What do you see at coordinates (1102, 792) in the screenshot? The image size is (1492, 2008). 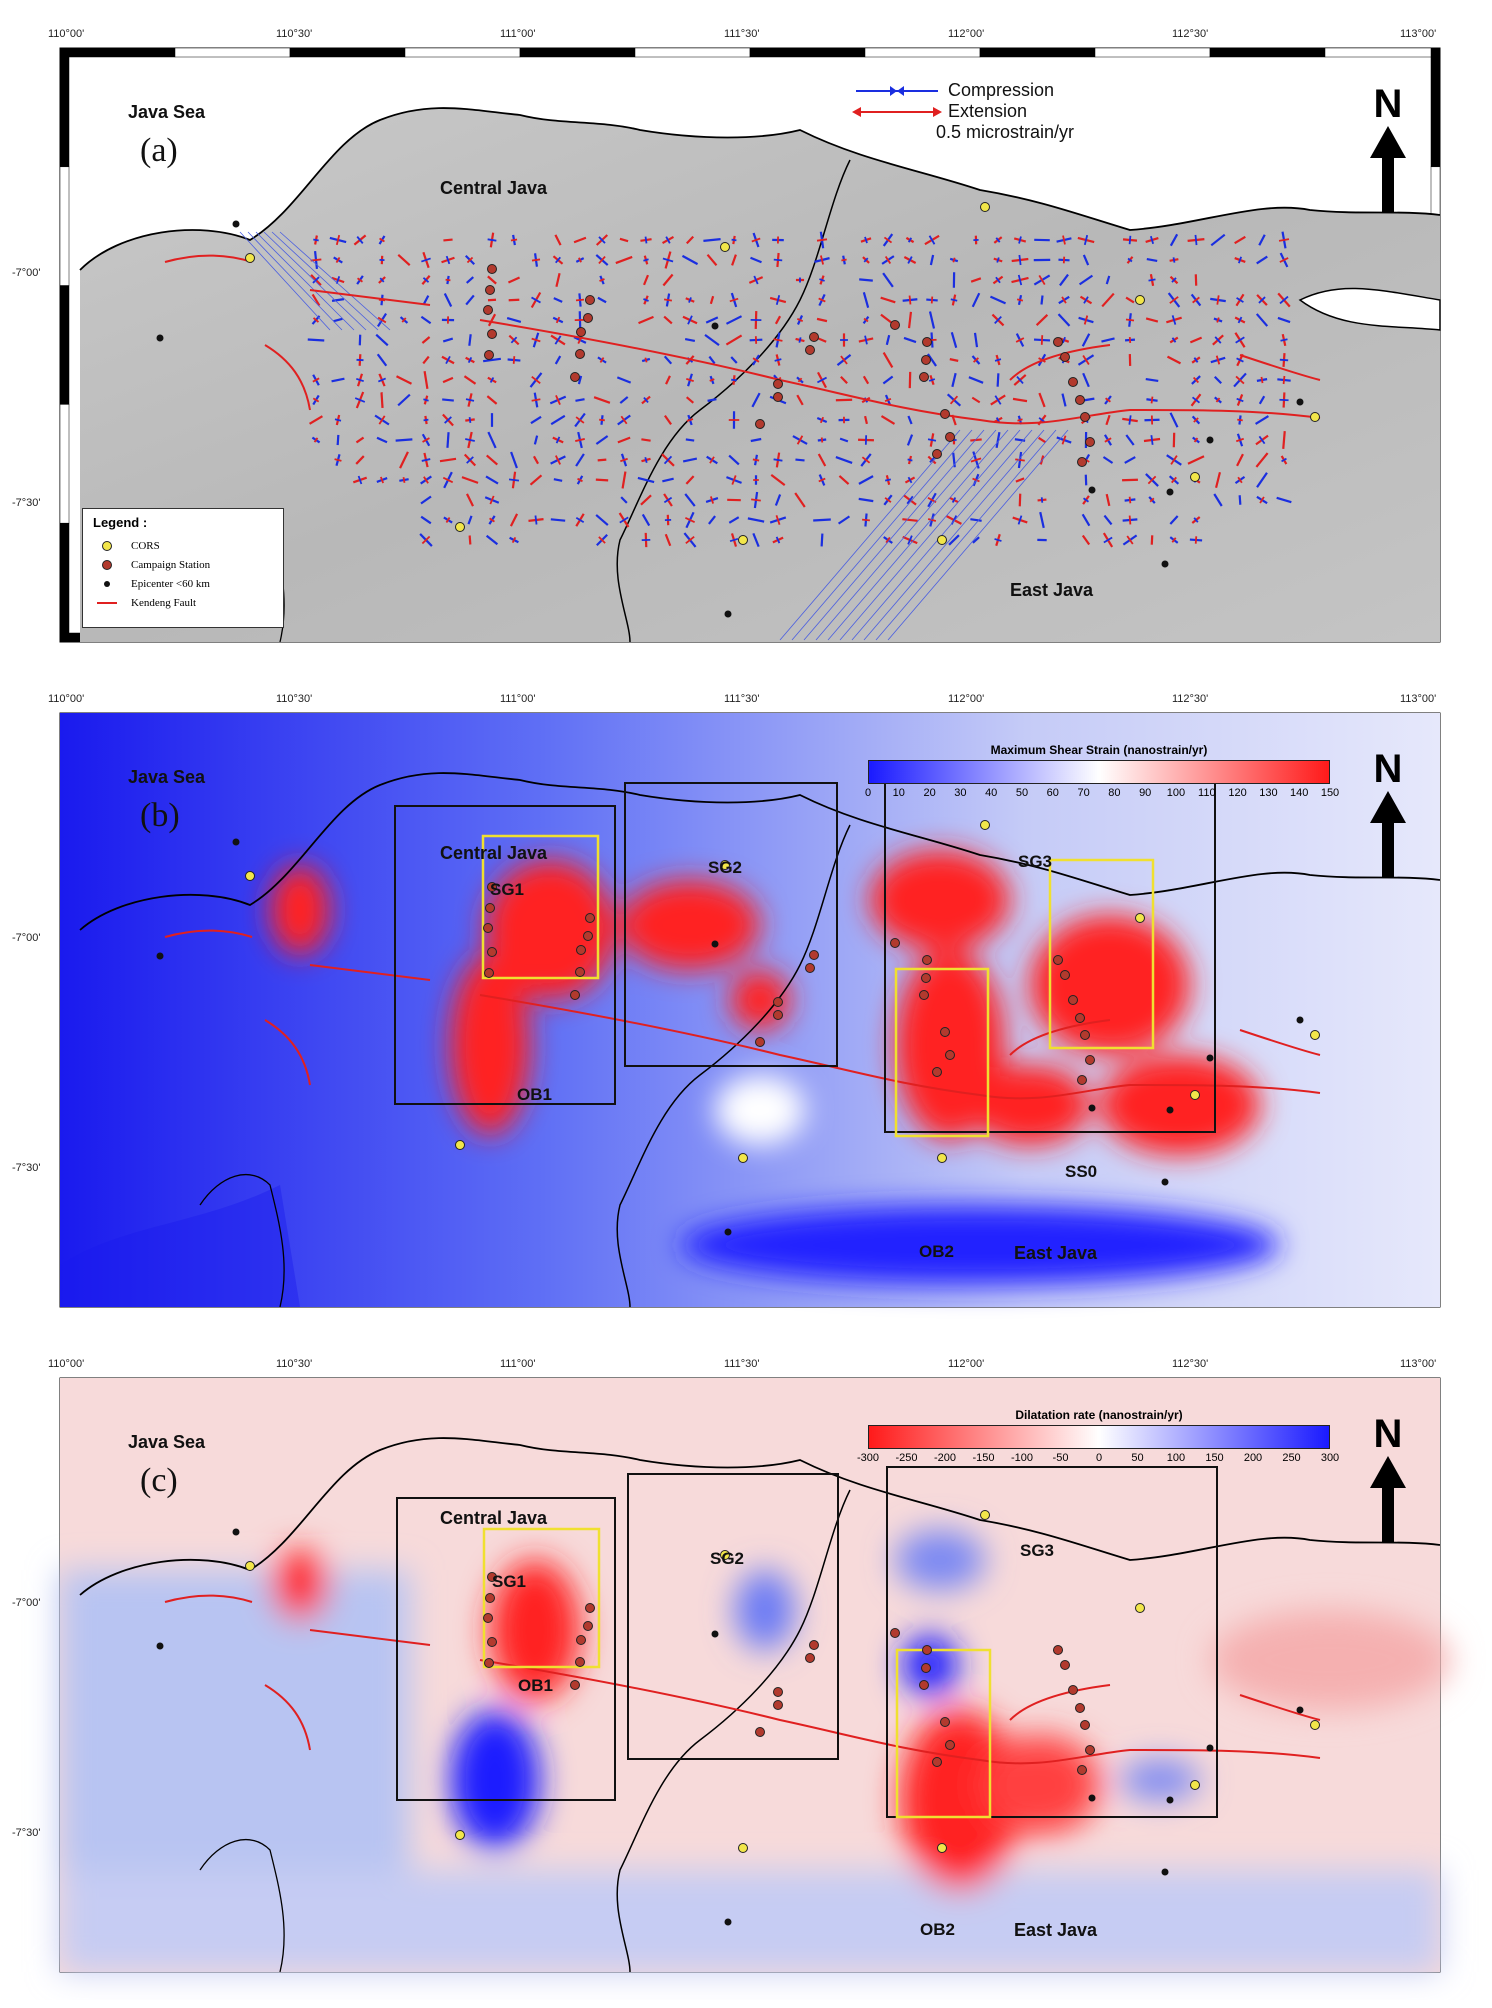 I see `colorbar-ticks: 0 10 20 30 40 50 60 70 80 90 100 110 120 130 140 150` at bounding box center [1102, 792].